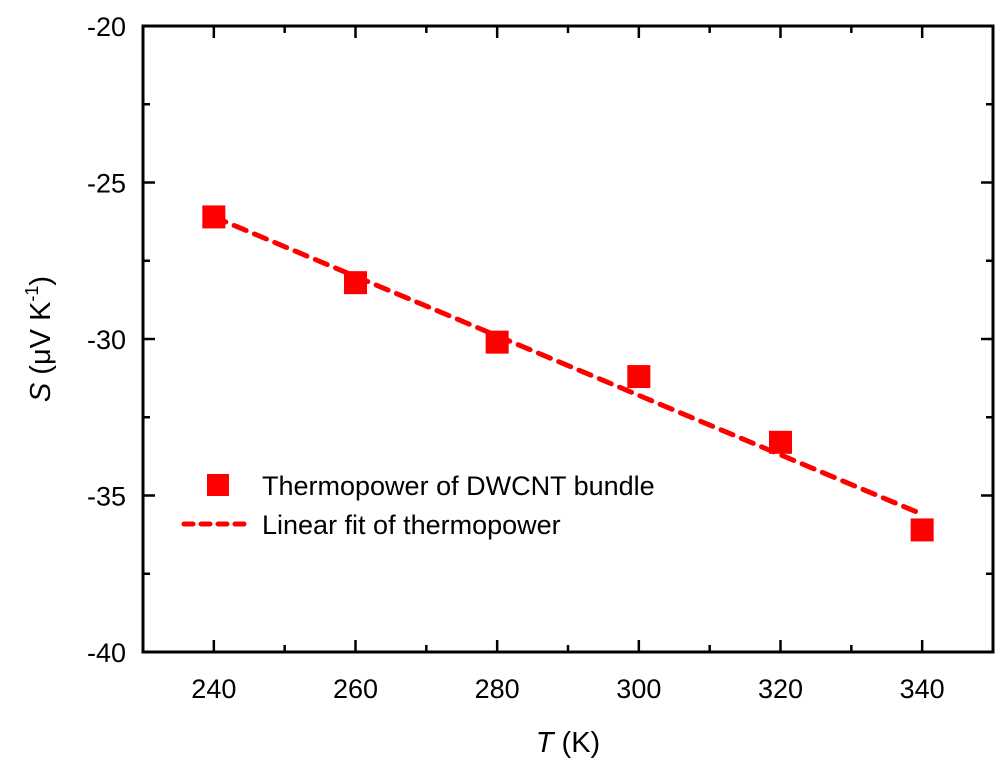  What do you see at coordinates (106, 653) in the screenshot?
I see `y-tick-label: -40` at bounding box center [106, 653].